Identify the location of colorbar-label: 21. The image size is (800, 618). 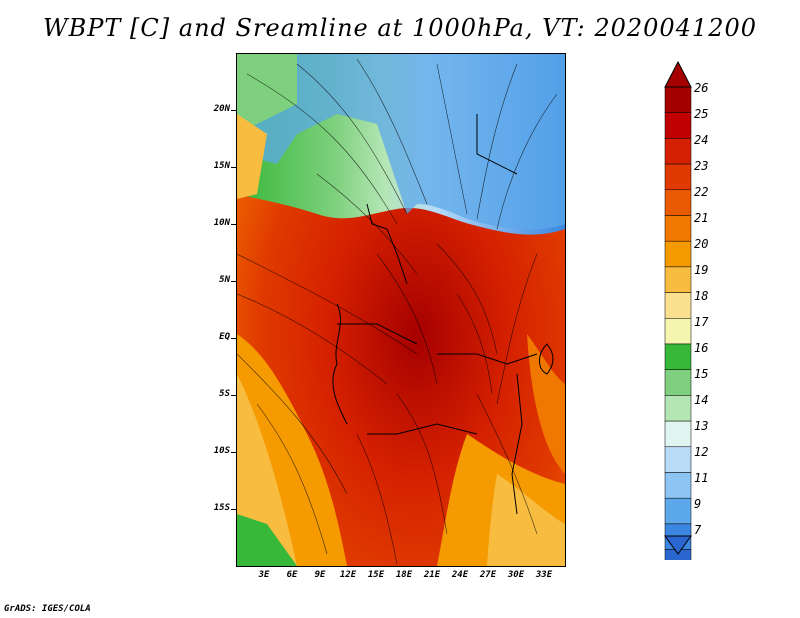
(701, 218).